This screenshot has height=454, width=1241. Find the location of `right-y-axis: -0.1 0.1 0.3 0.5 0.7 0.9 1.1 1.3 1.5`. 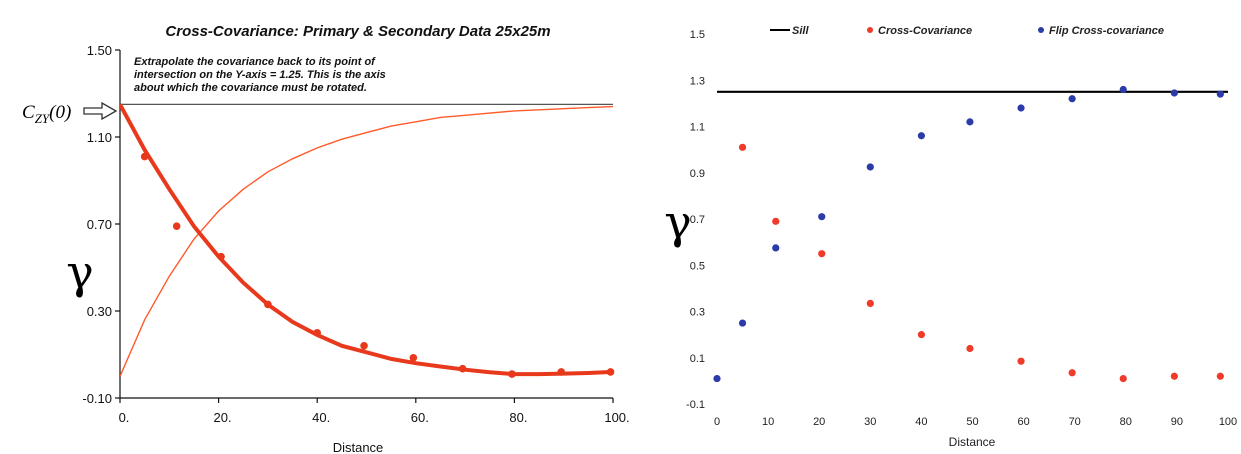

right-y-axis: -0.1 0.1 0.3 0.5 0.7 0.9 1.1 1.3 1.5 is located at coordinates (695, 220).